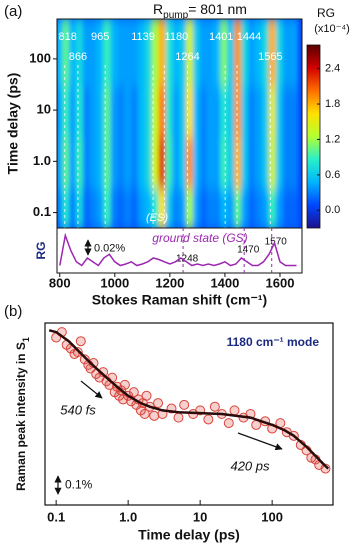 The image size is (364, 550). I want to click on peak-label: 1401, so click(221, 37).